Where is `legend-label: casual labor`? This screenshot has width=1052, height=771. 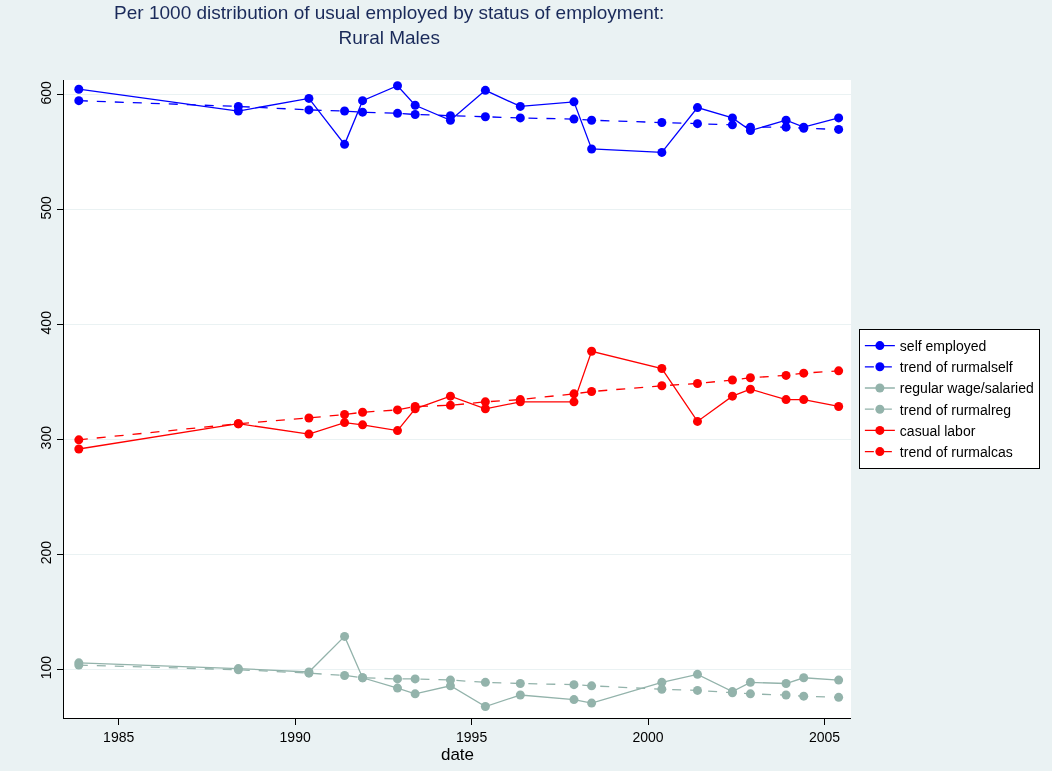 legend-label: casual labor is located at coordinates (937, 430).